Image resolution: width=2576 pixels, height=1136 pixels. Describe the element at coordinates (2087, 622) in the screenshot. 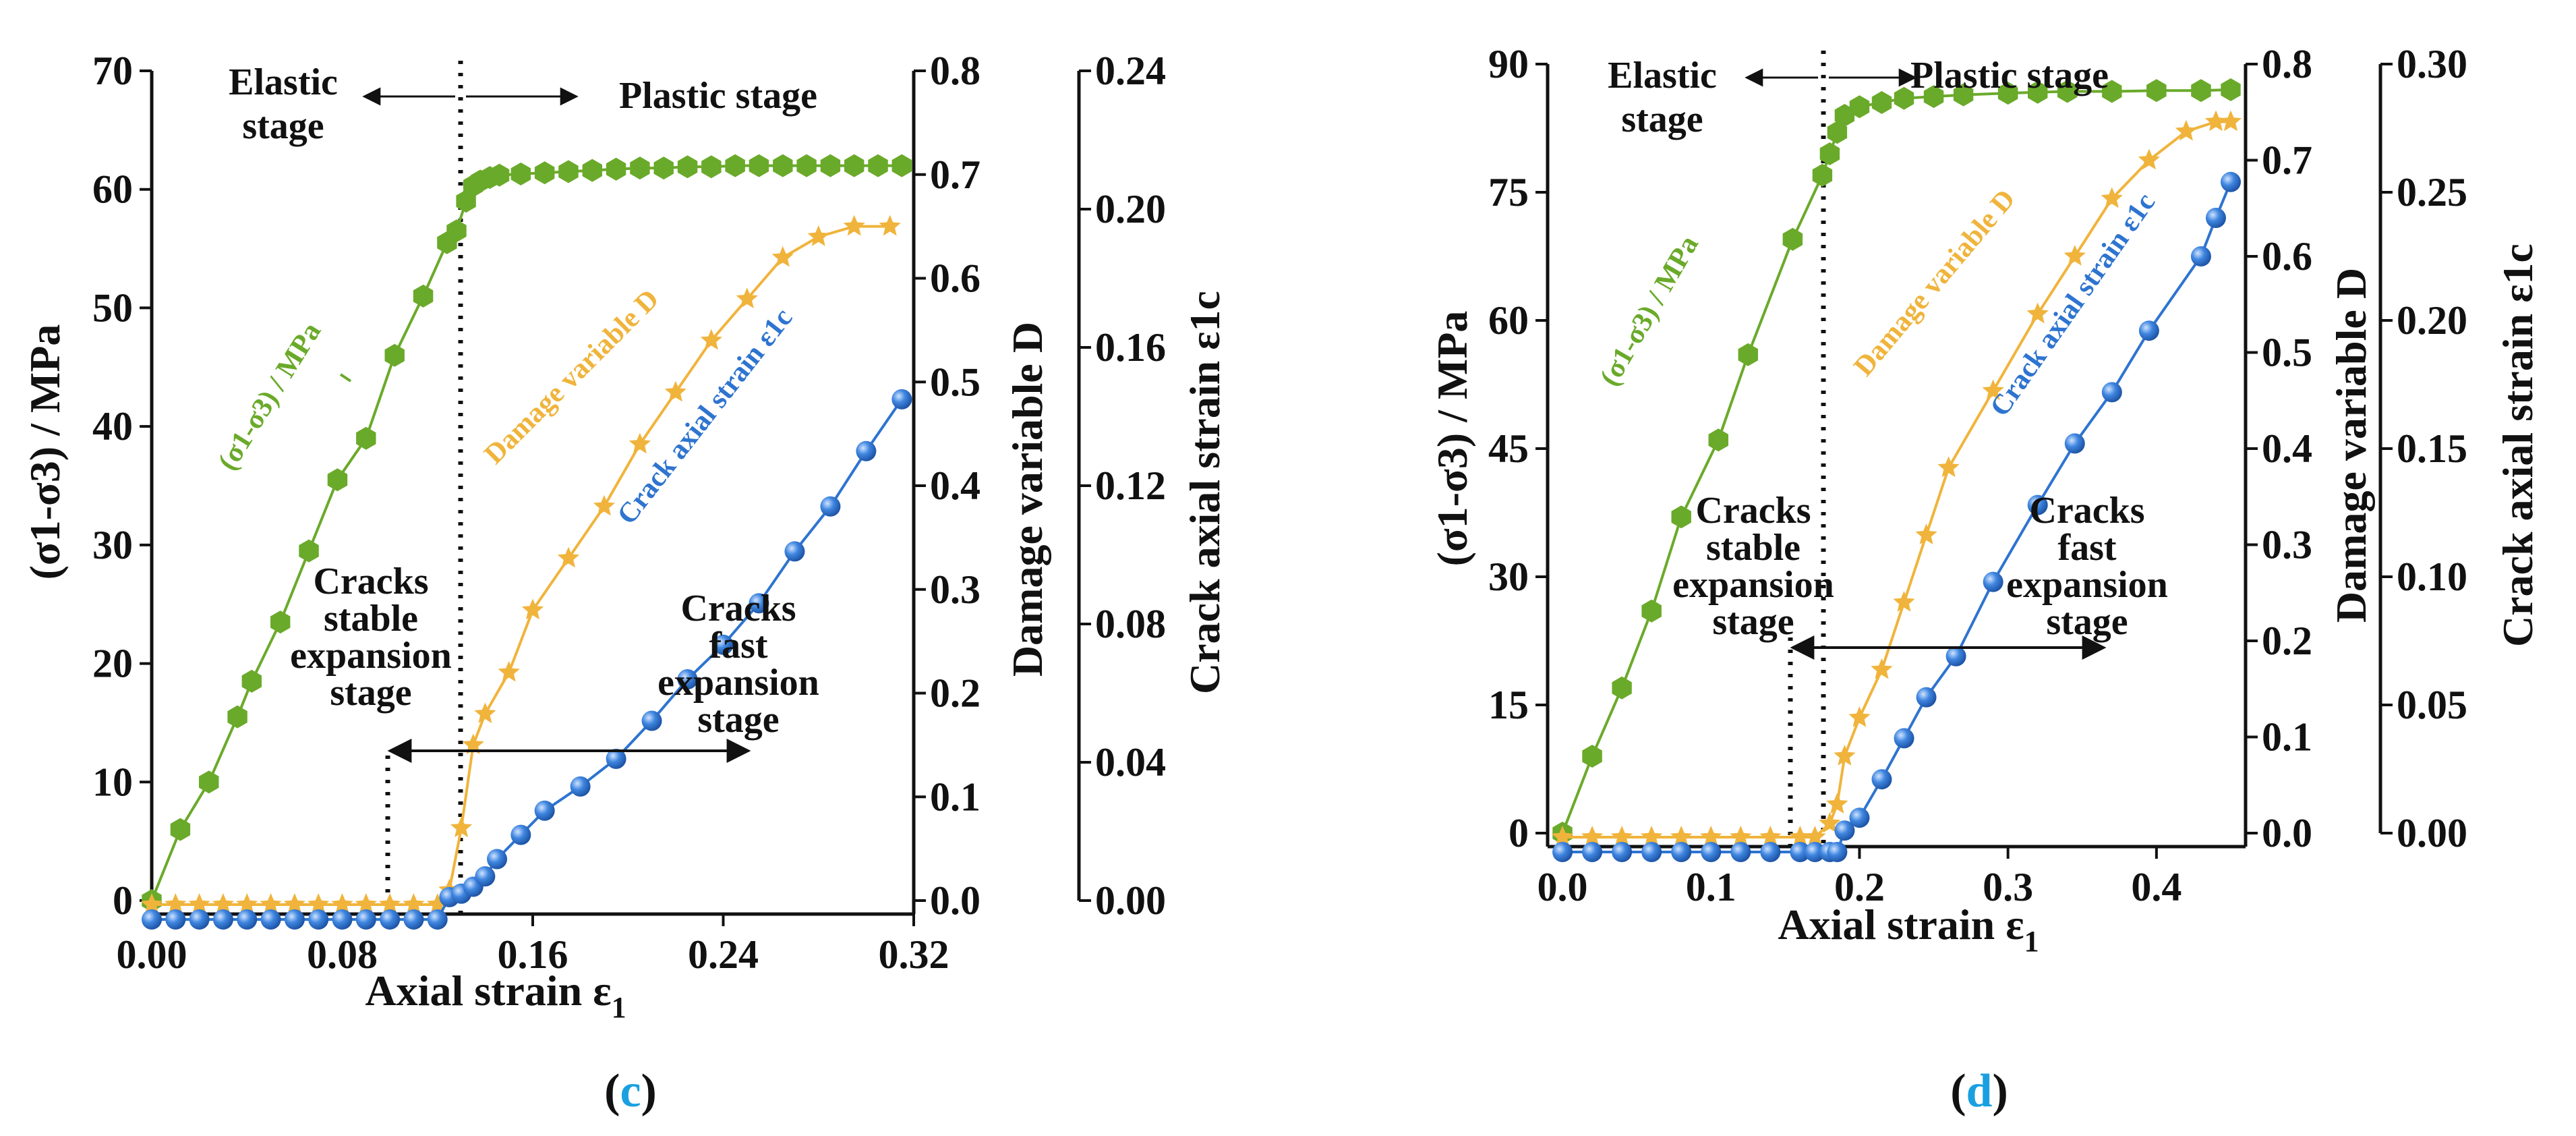

I see `panel-d-fast-label-4: stage` at that location.